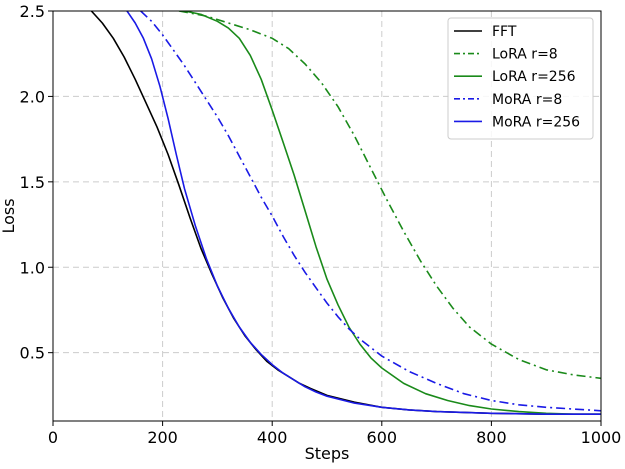 The width and height of the screenshot is (625, 469). What do you see at coordinates (536, 122) in the screenshot?
I see `legend-label: MoRA r=256` at bounding box center [536, 122].